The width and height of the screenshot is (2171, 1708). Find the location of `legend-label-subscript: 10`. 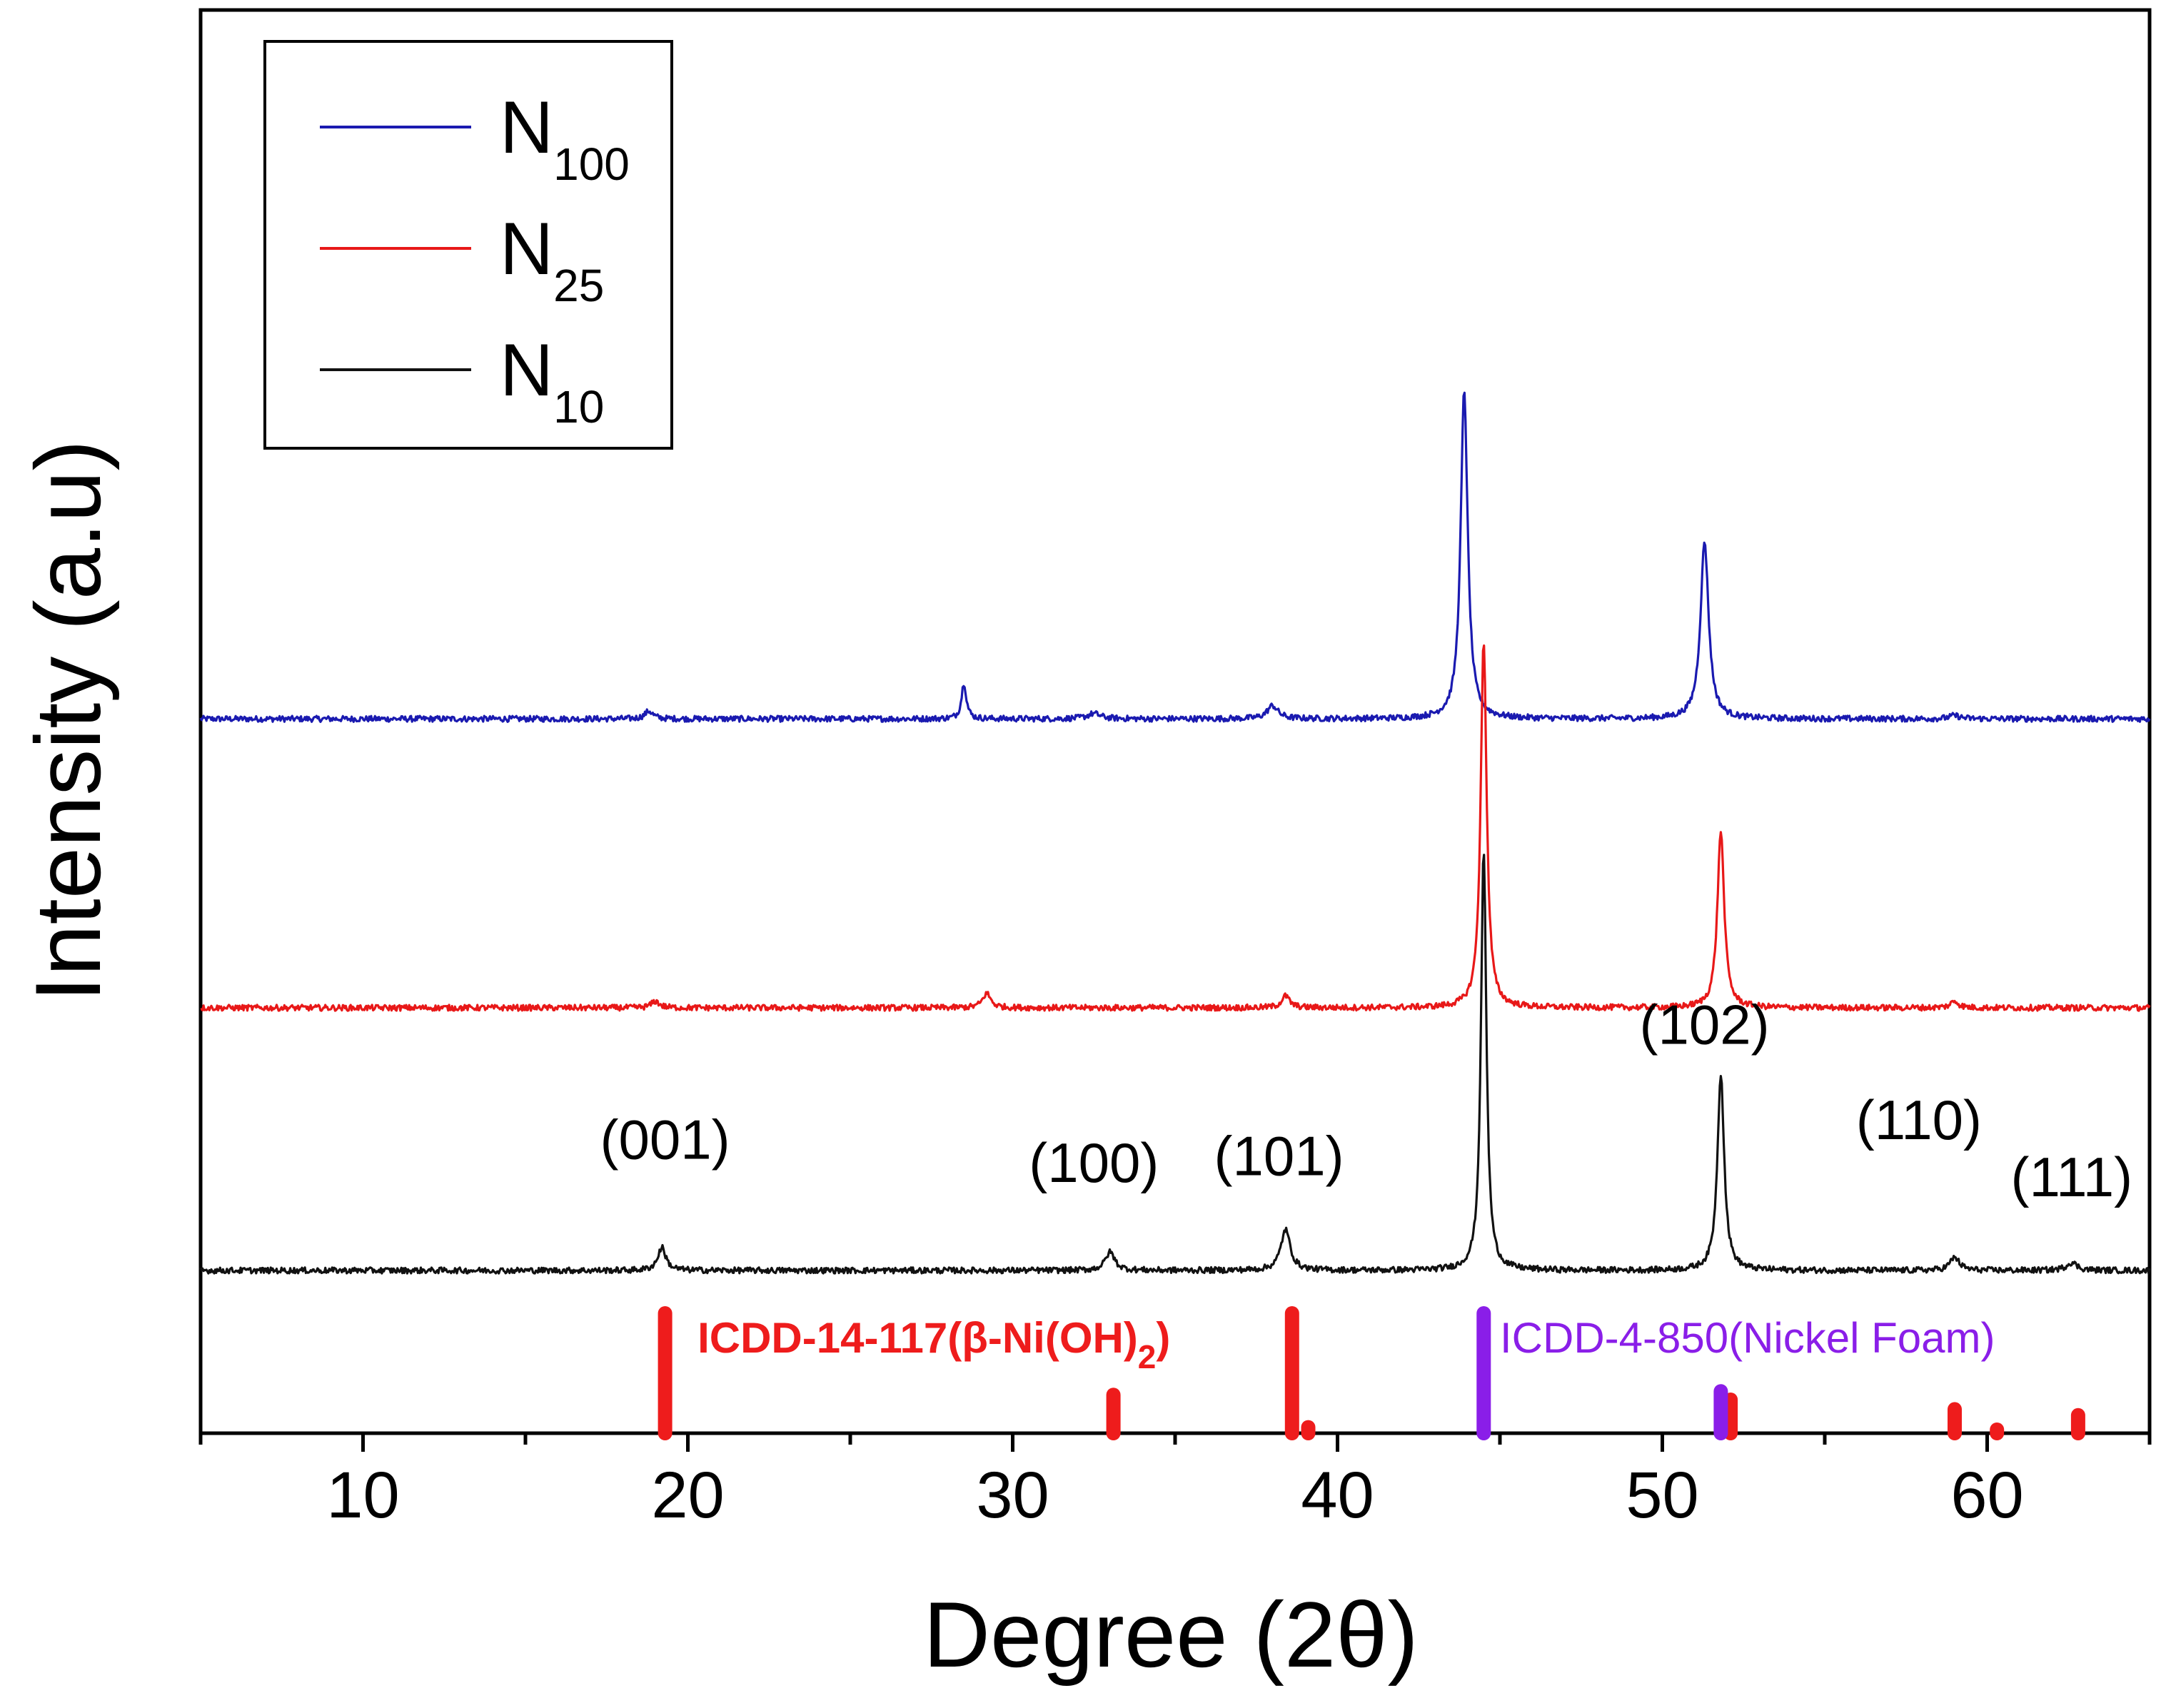

legend-label-subscript: 10 is located at coordinates (578, 407).